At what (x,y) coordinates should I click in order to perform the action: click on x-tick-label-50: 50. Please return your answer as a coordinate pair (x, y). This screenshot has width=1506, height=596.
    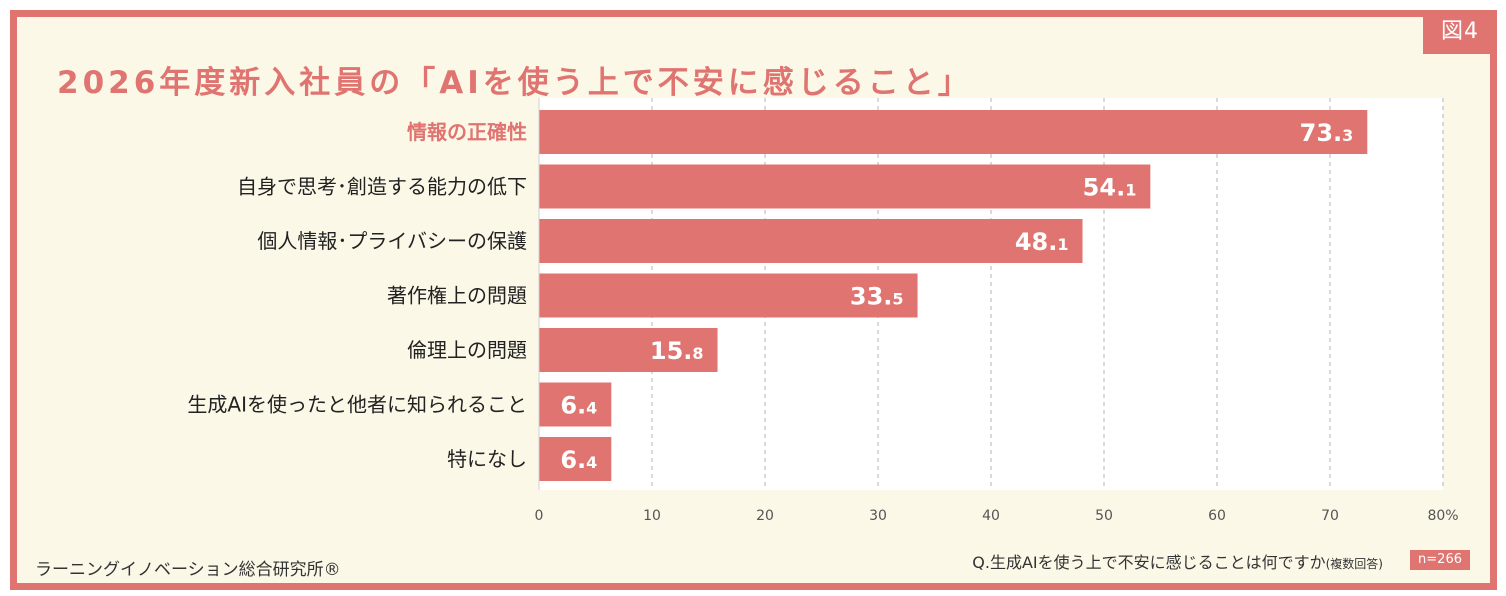
    Looking at the image, I should click on (1104, 516).